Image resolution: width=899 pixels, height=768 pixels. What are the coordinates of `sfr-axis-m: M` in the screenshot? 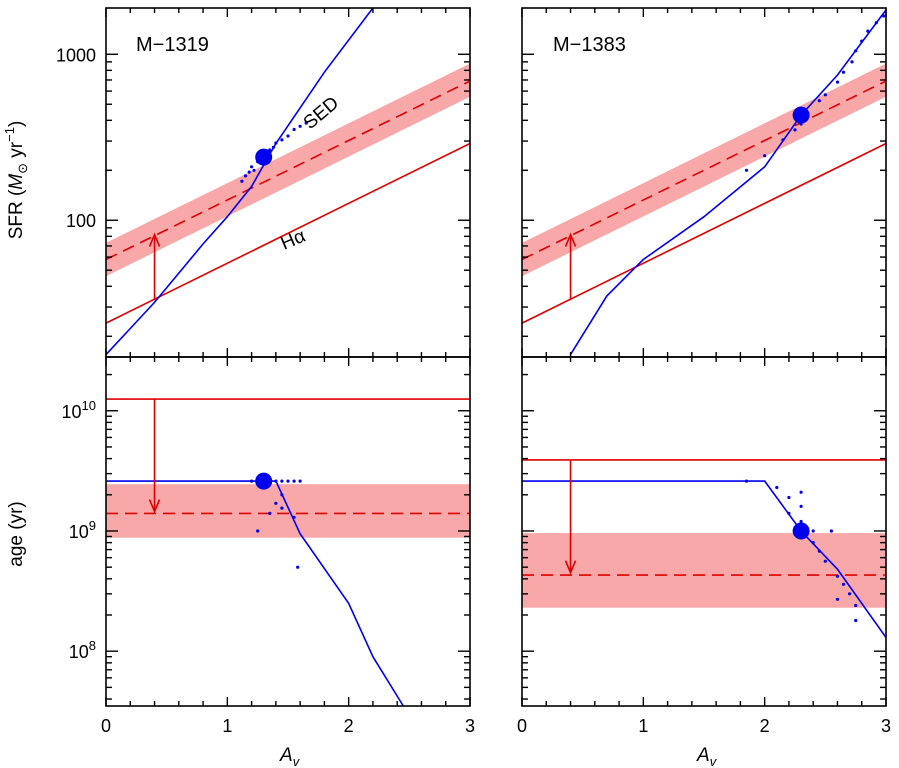 It's located at (16, 182).